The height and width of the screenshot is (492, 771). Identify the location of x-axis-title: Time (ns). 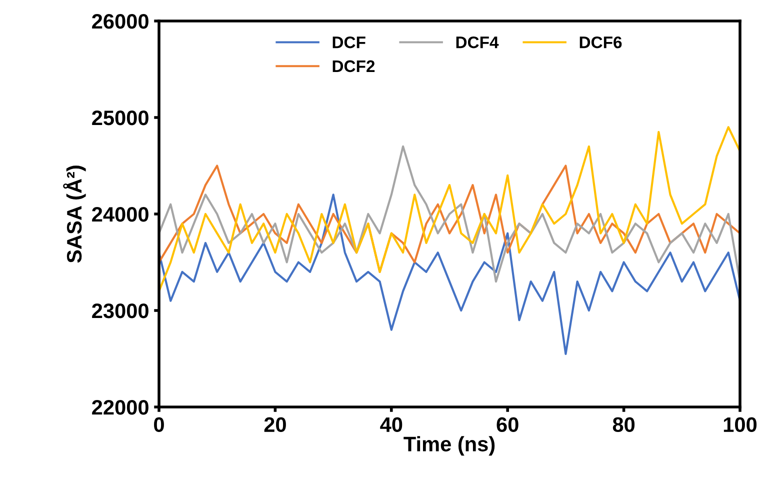
(449, 446).